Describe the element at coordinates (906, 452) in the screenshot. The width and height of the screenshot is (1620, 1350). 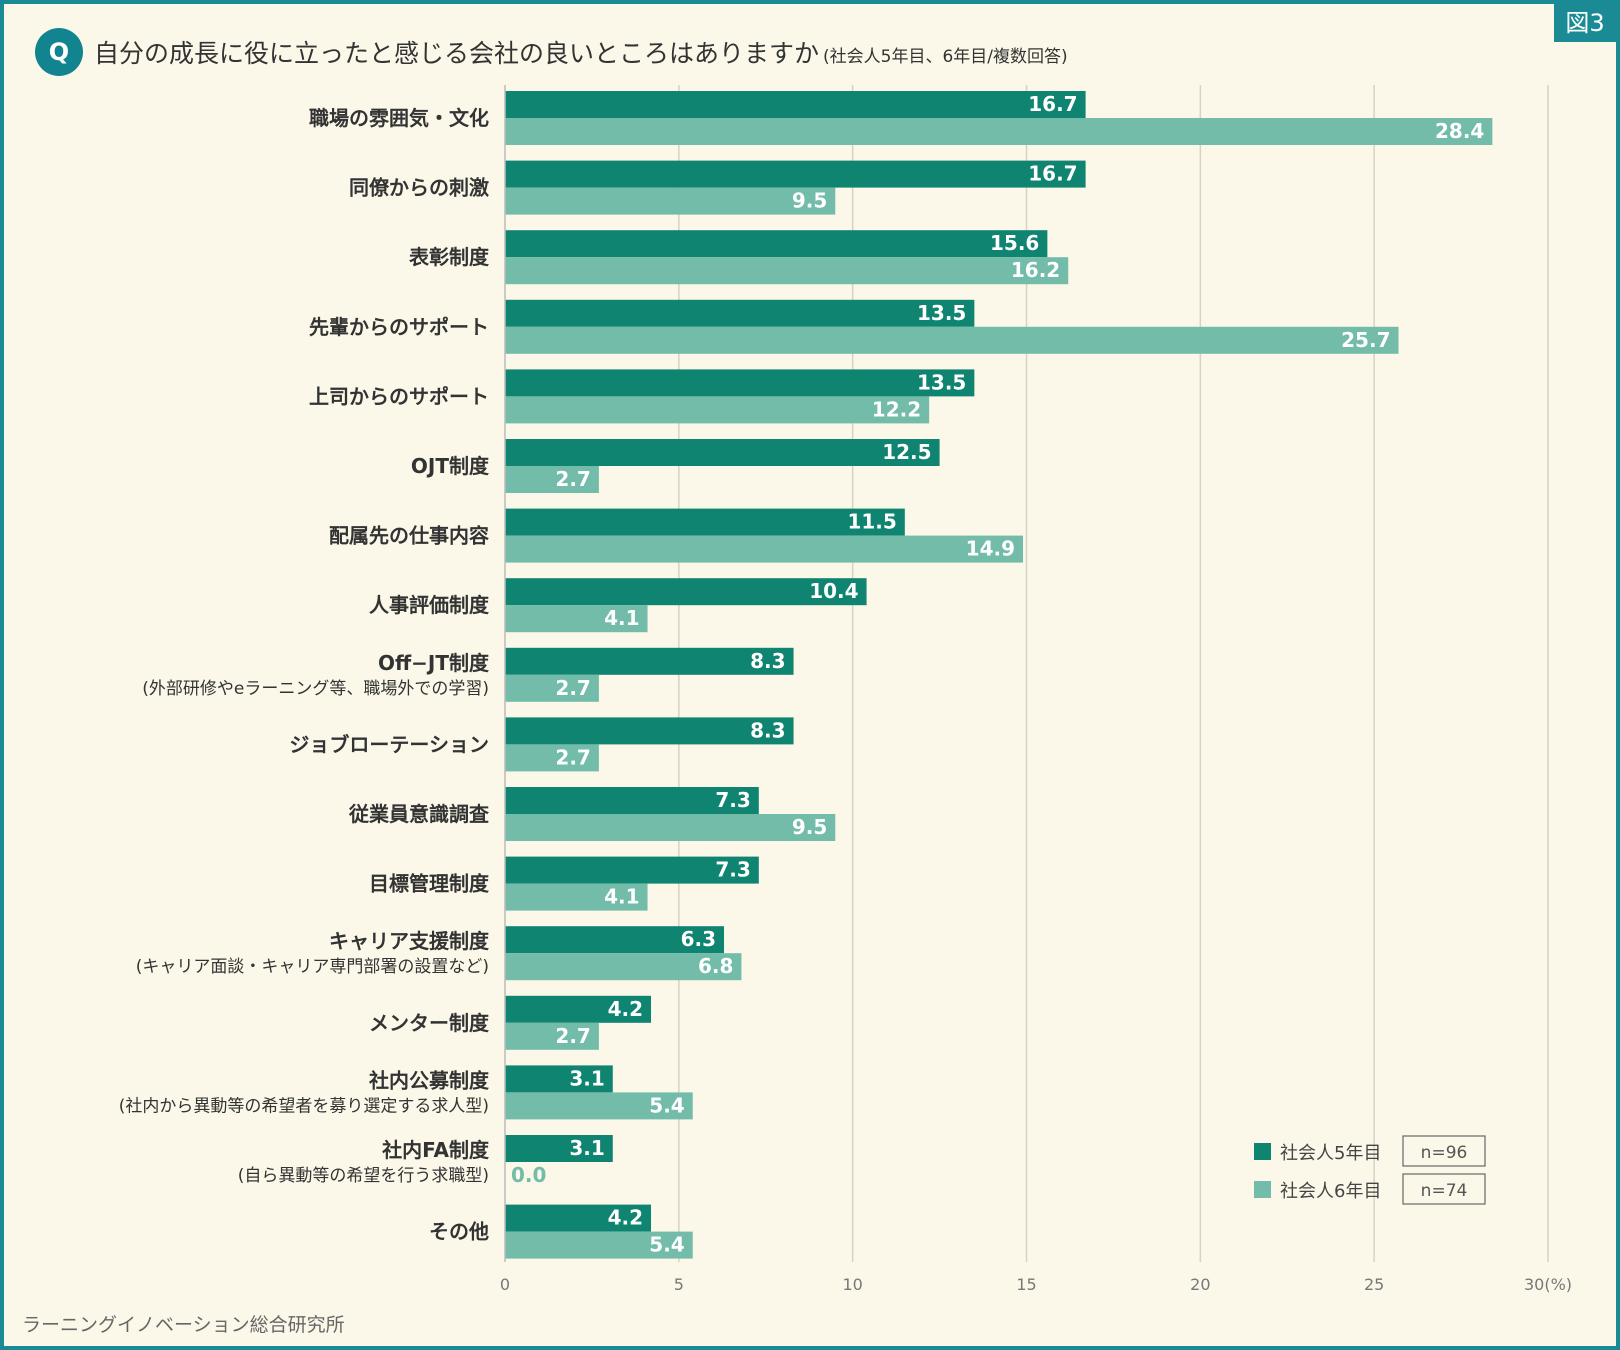
I see `value-label: 12.5` at that location.